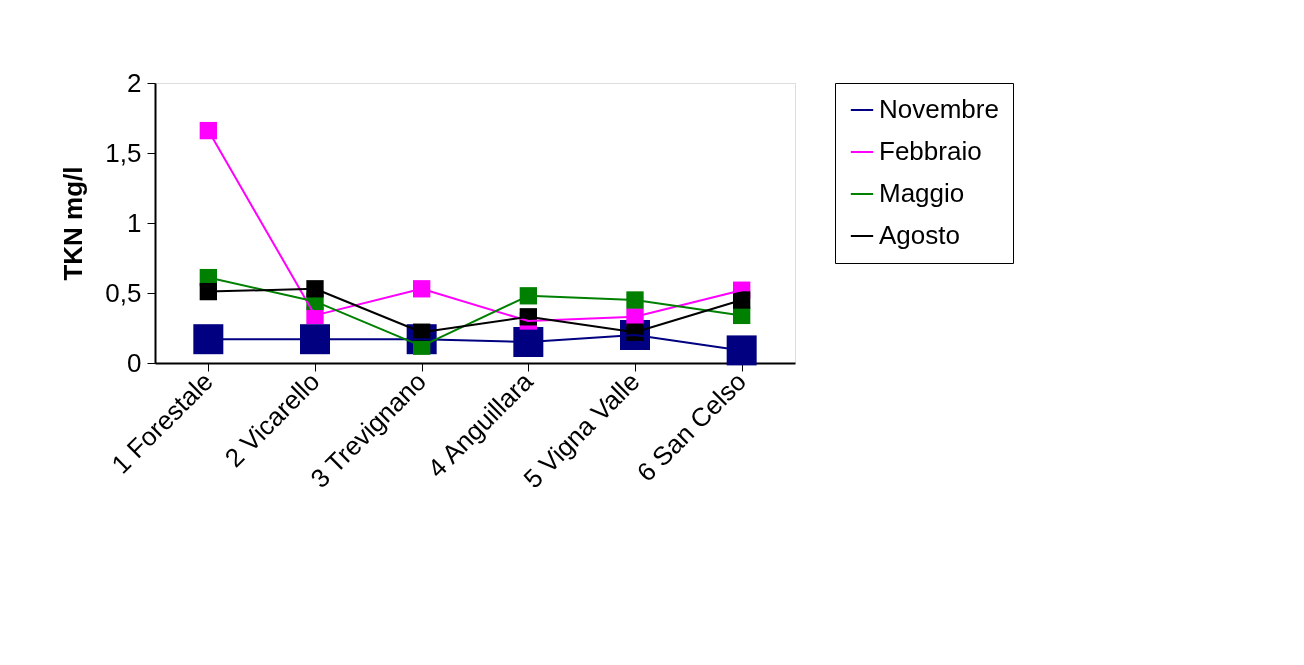 This screenshot has height=665, width=1304. I want to click on y-tick-label: 1, so click(134, 222).